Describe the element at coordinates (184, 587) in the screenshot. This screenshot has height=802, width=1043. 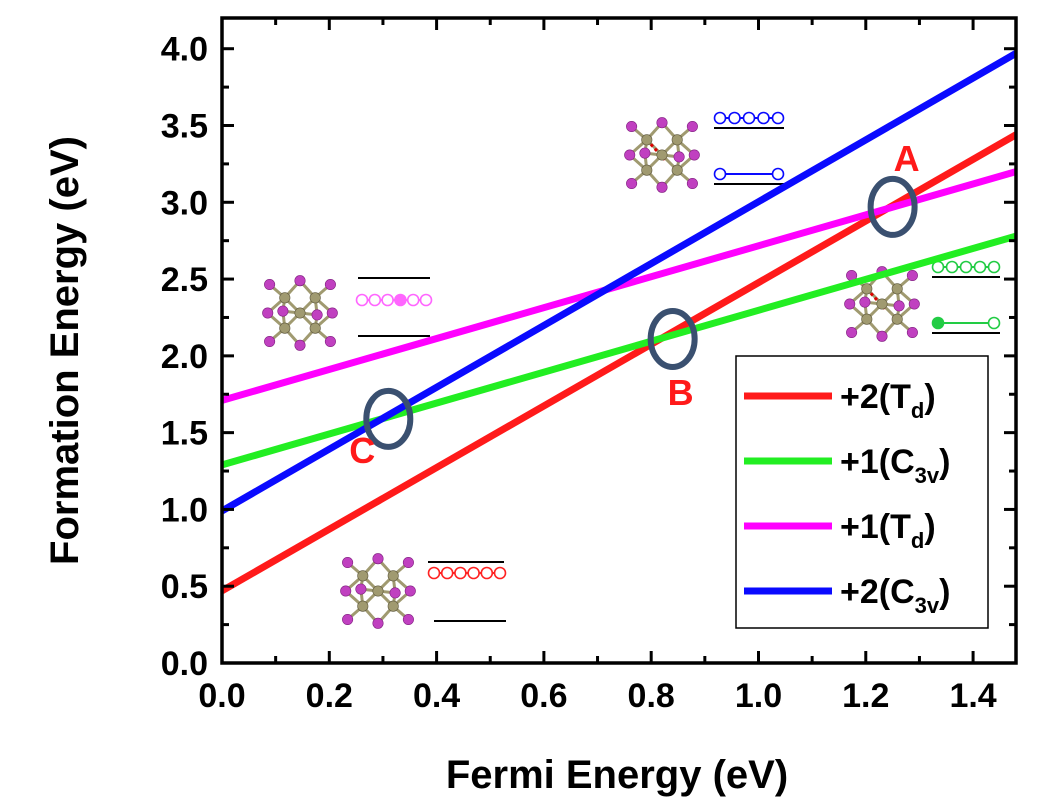
I see `y-tick-label: 0.5` at that location.